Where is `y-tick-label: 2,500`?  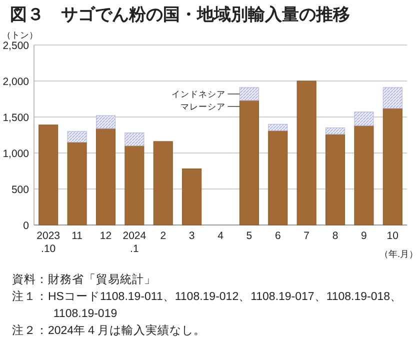
y-tick-label: 2,500 is located at coordinates (16, 46).